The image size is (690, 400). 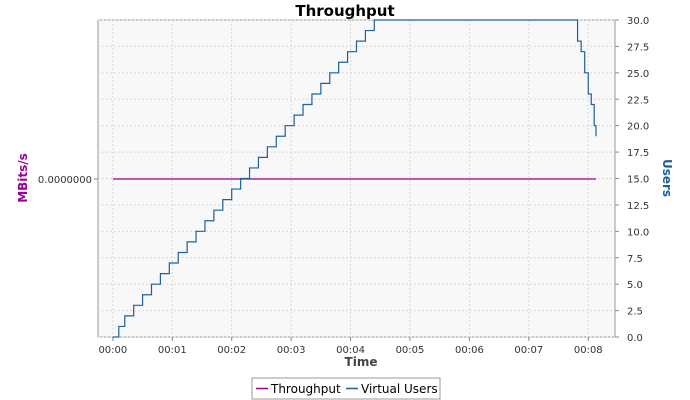 I want to click on left-tick-label: 0.0000000, so click(x=65, y=180).